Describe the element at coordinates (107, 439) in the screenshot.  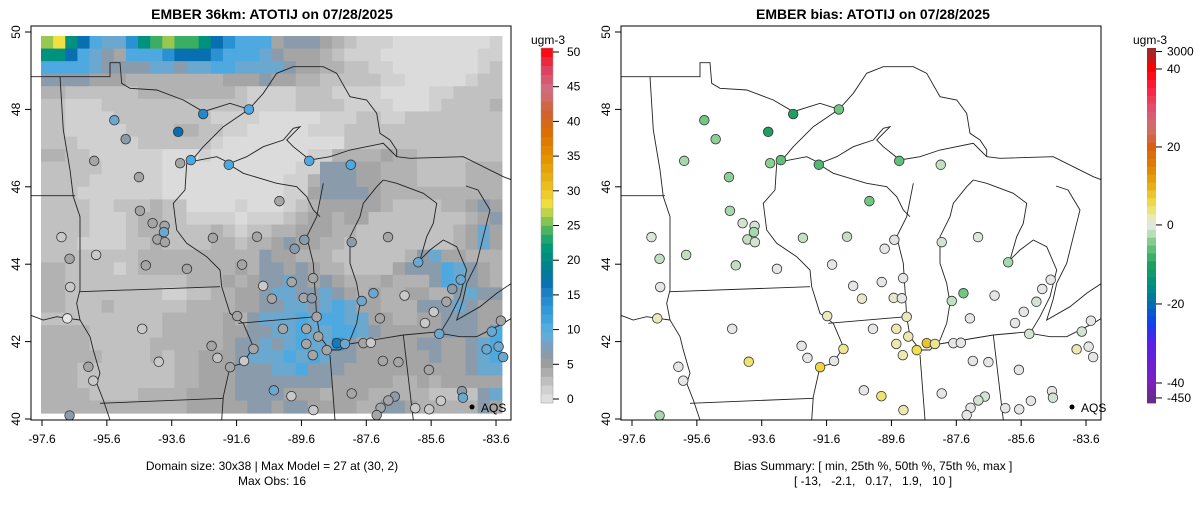
I see `x-tick-label: -95.6` at that location.